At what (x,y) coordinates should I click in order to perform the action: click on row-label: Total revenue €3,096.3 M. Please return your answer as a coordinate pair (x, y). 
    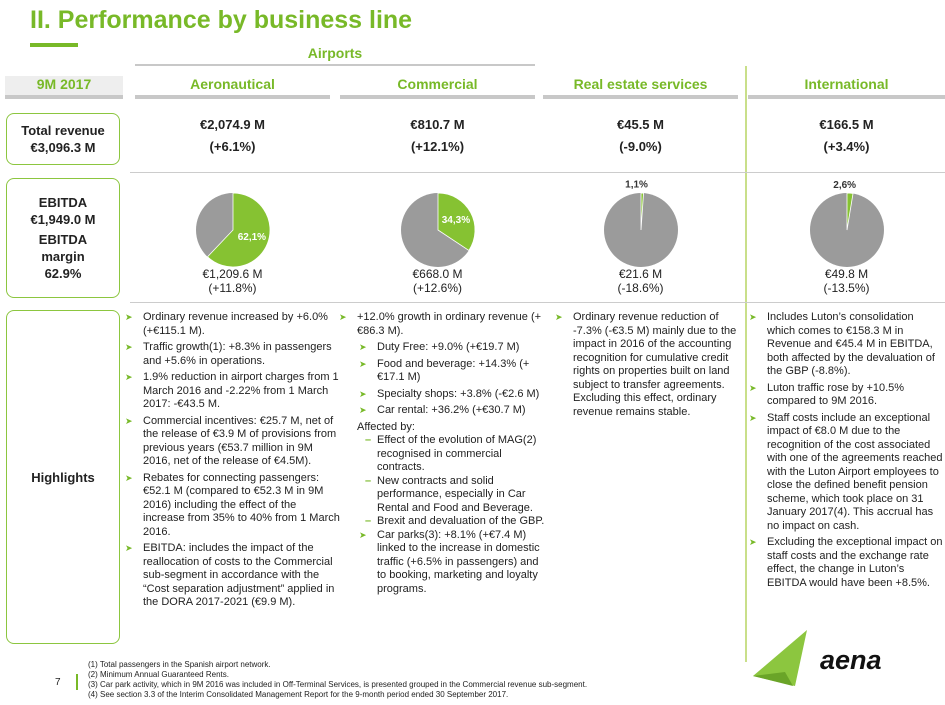
    Looking at the image, I should click on (63, 139).